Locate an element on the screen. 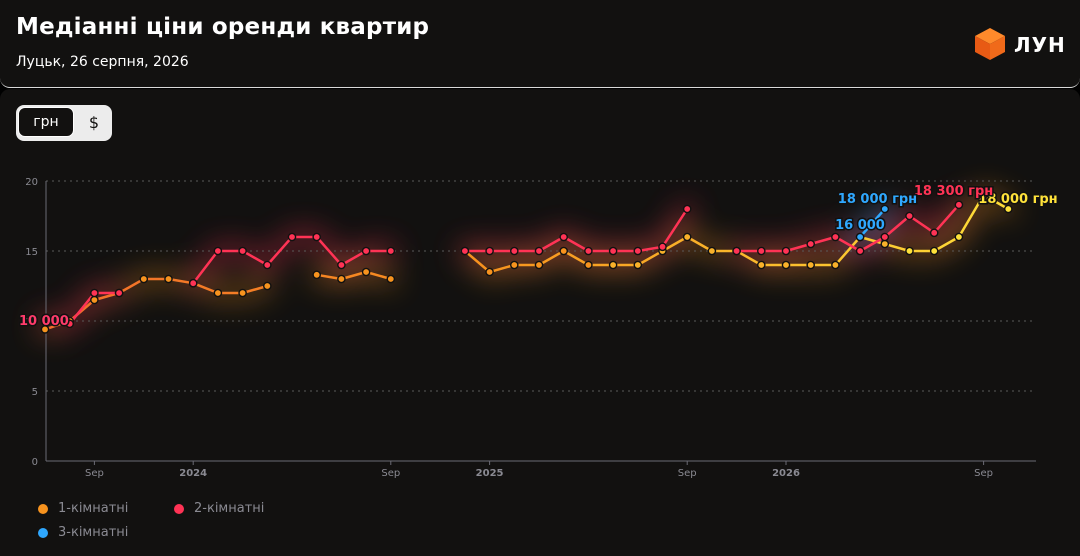 Image resolution: width=1080 pixels, height=556 pixels. x-tick-label: 2024 is located at coordinates (193, 473).